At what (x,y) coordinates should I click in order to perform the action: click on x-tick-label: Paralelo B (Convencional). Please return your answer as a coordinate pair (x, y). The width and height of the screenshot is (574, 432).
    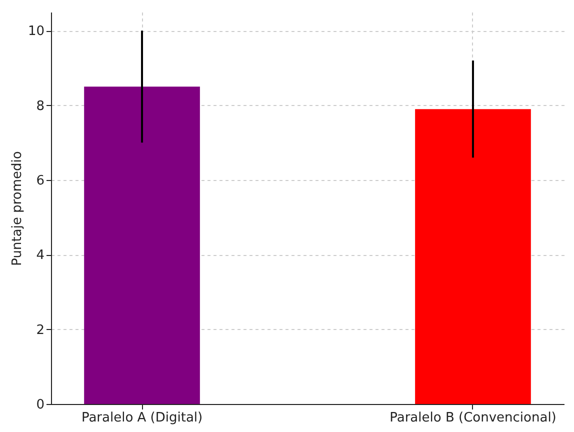
    Looking at the image, I should click on (473, 418).